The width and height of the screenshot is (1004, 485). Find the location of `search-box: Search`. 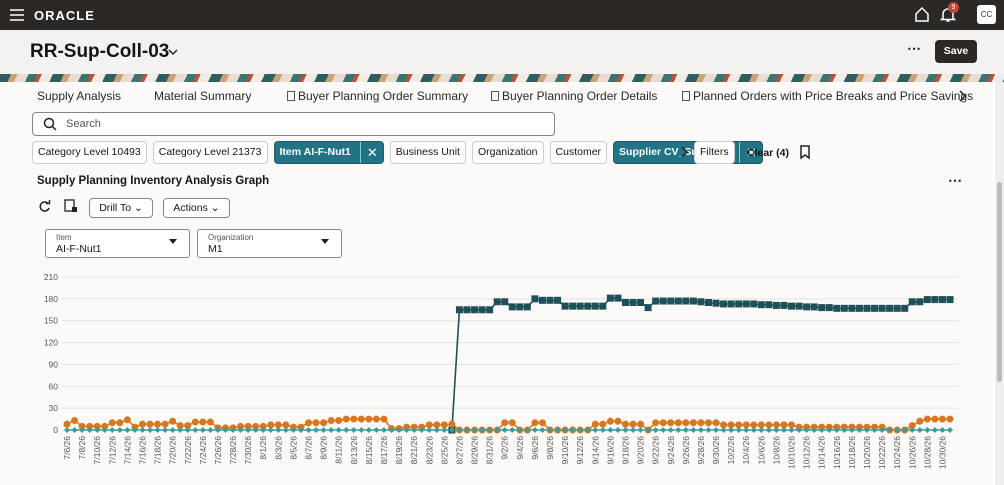

search-box: Search is located at coordinates (293, 124).